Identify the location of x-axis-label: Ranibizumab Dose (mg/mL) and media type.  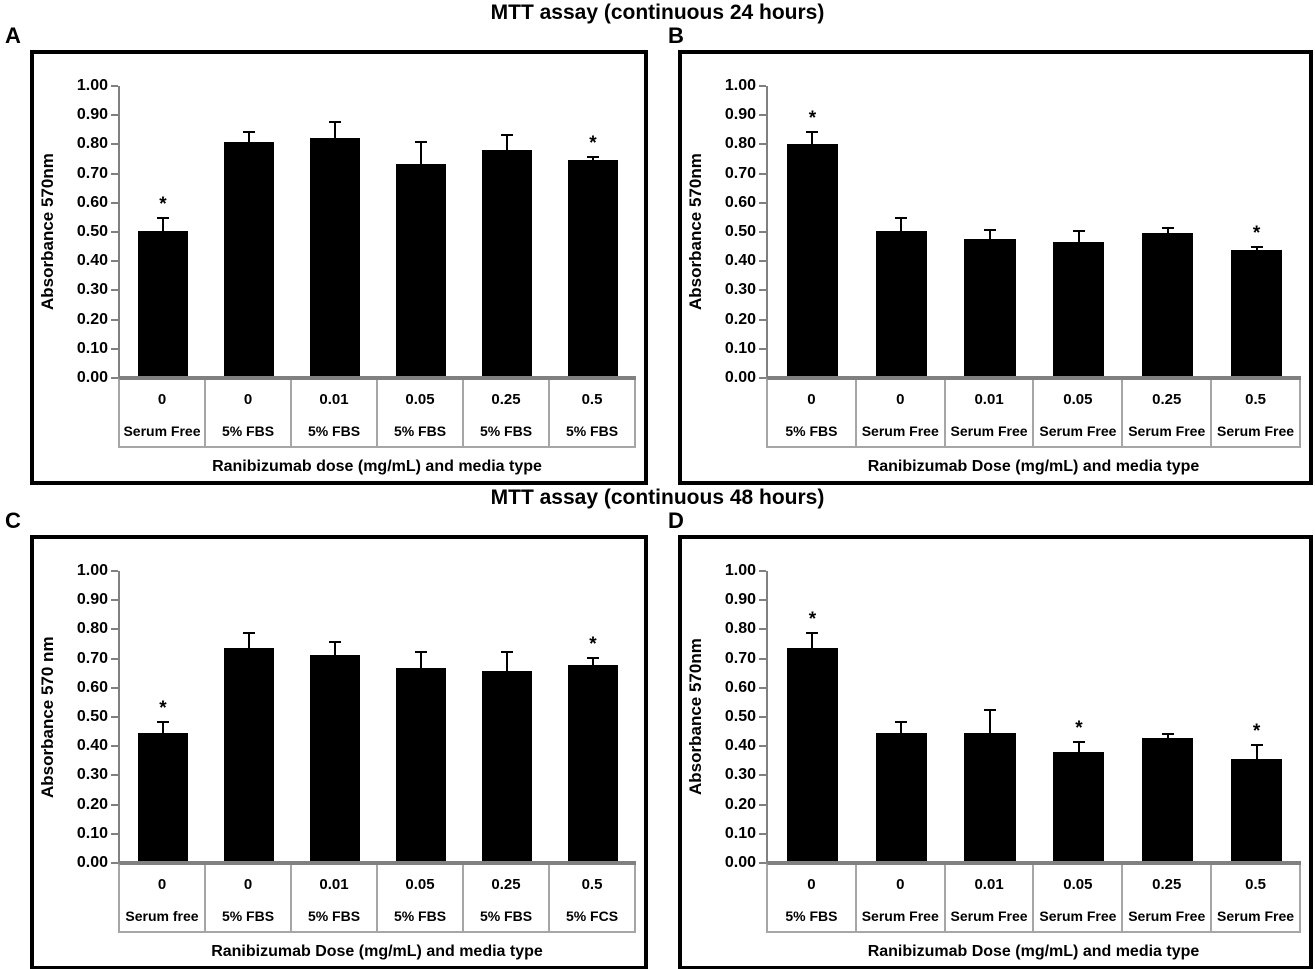
(1033, 951).